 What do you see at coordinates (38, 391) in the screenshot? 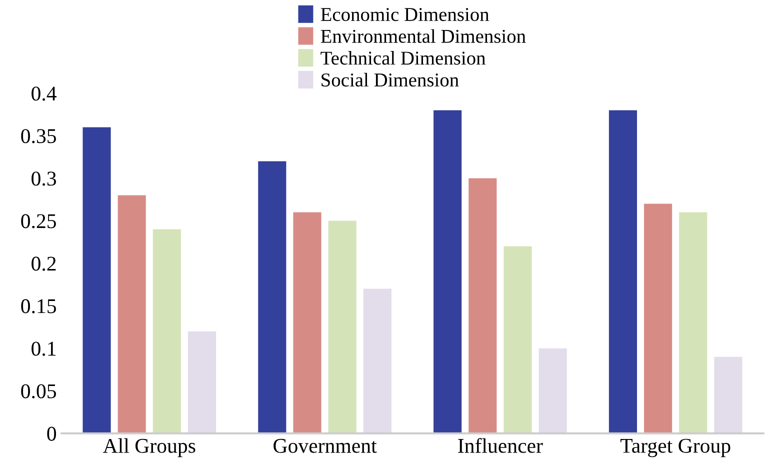
I see `y-tick-label: 0.05` at bounding box center [38, 391].